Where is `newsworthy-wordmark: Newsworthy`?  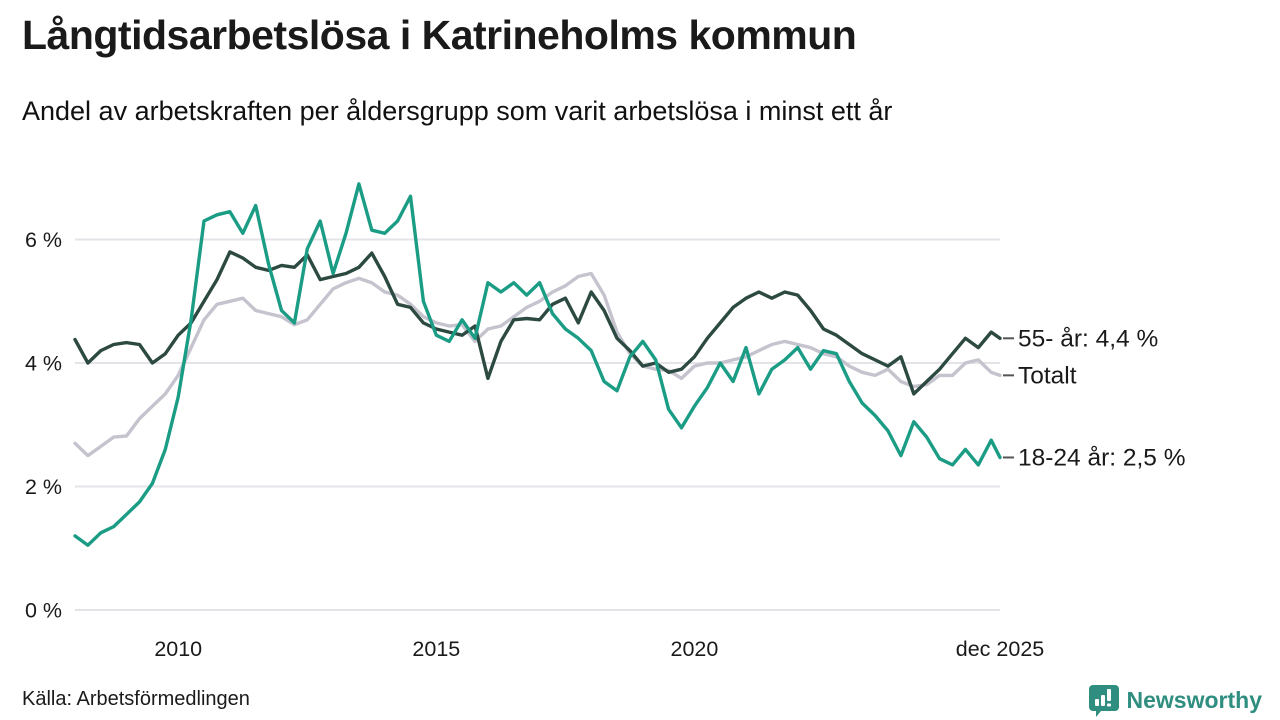
newsworthy-wordmark: Newsworthy is located at coordinates (1194, 700).